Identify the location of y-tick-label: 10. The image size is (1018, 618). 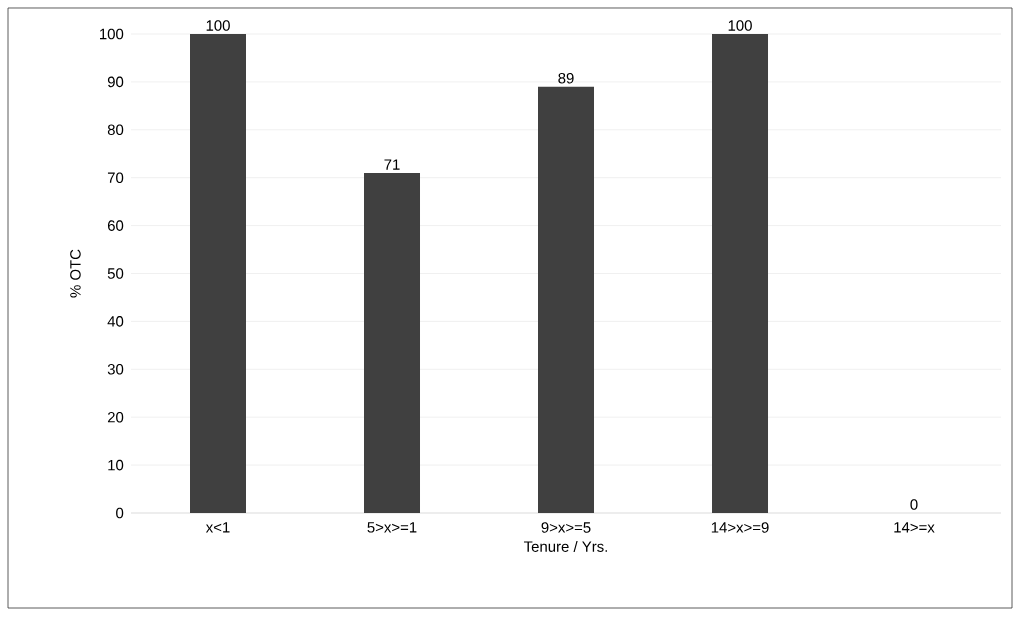
(116, 465).